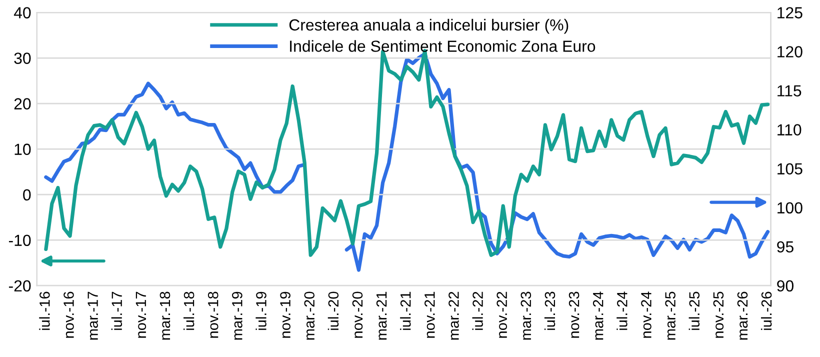 This screenshot has width=820, height=357. What do you see at coordinates (22, 12) in the screenshot?
I see `y-tick-label: 40` at bounding box center [22, 12].